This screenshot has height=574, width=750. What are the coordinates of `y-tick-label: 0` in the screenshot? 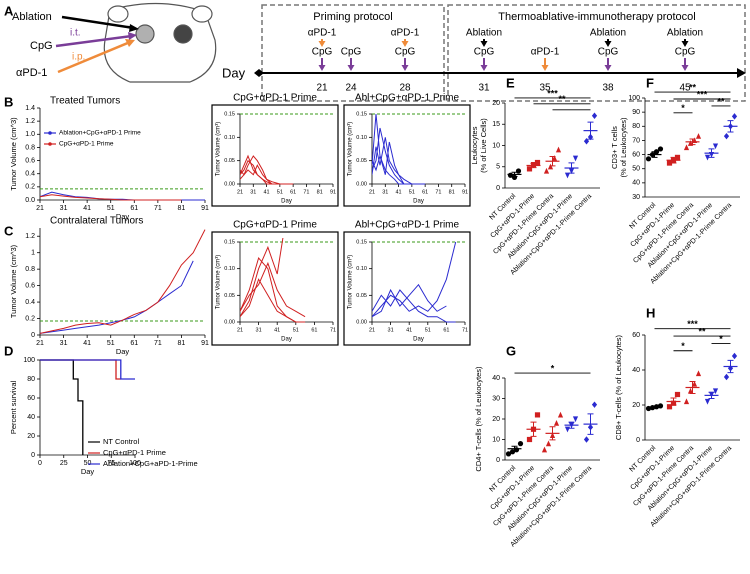 It's located at (33, 455).